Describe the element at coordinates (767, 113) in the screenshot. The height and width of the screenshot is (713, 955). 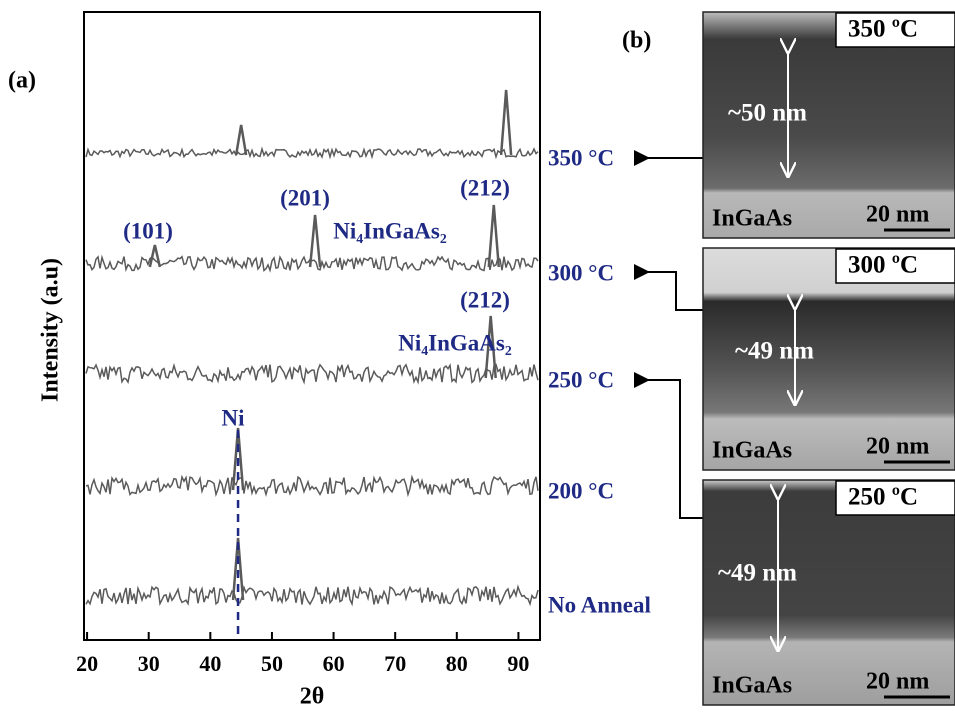
I see `thickness-label: ~50 nm` at that location.